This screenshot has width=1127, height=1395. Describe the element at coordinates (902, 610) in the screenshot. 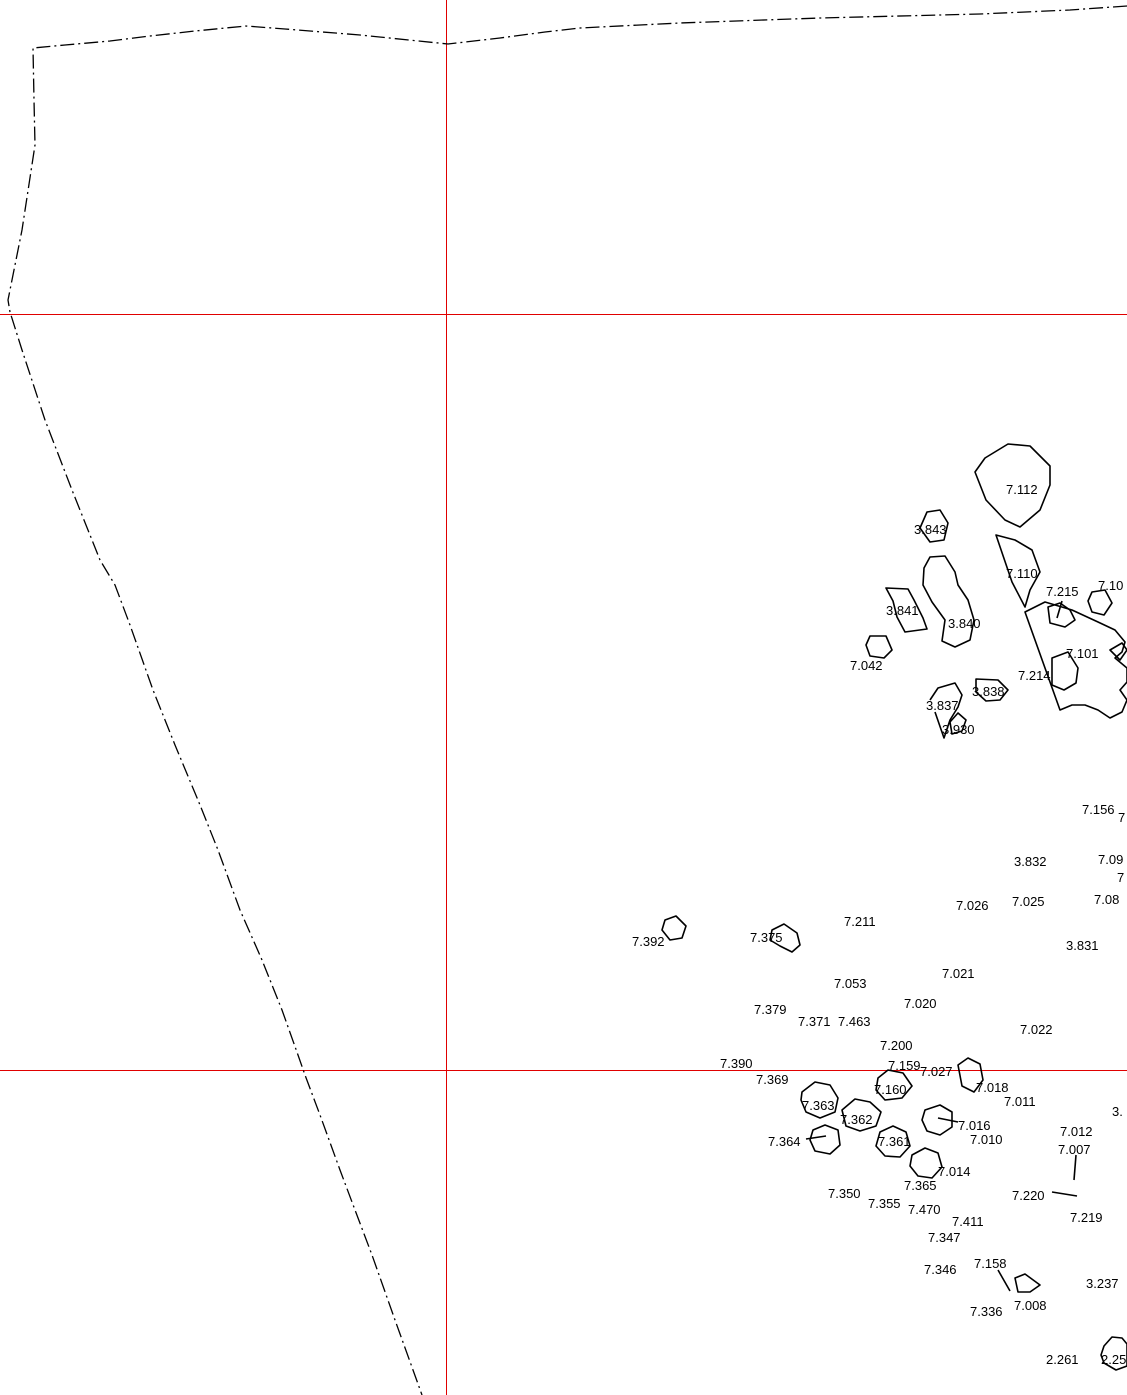

I see `point-label: 3.841` at that location.